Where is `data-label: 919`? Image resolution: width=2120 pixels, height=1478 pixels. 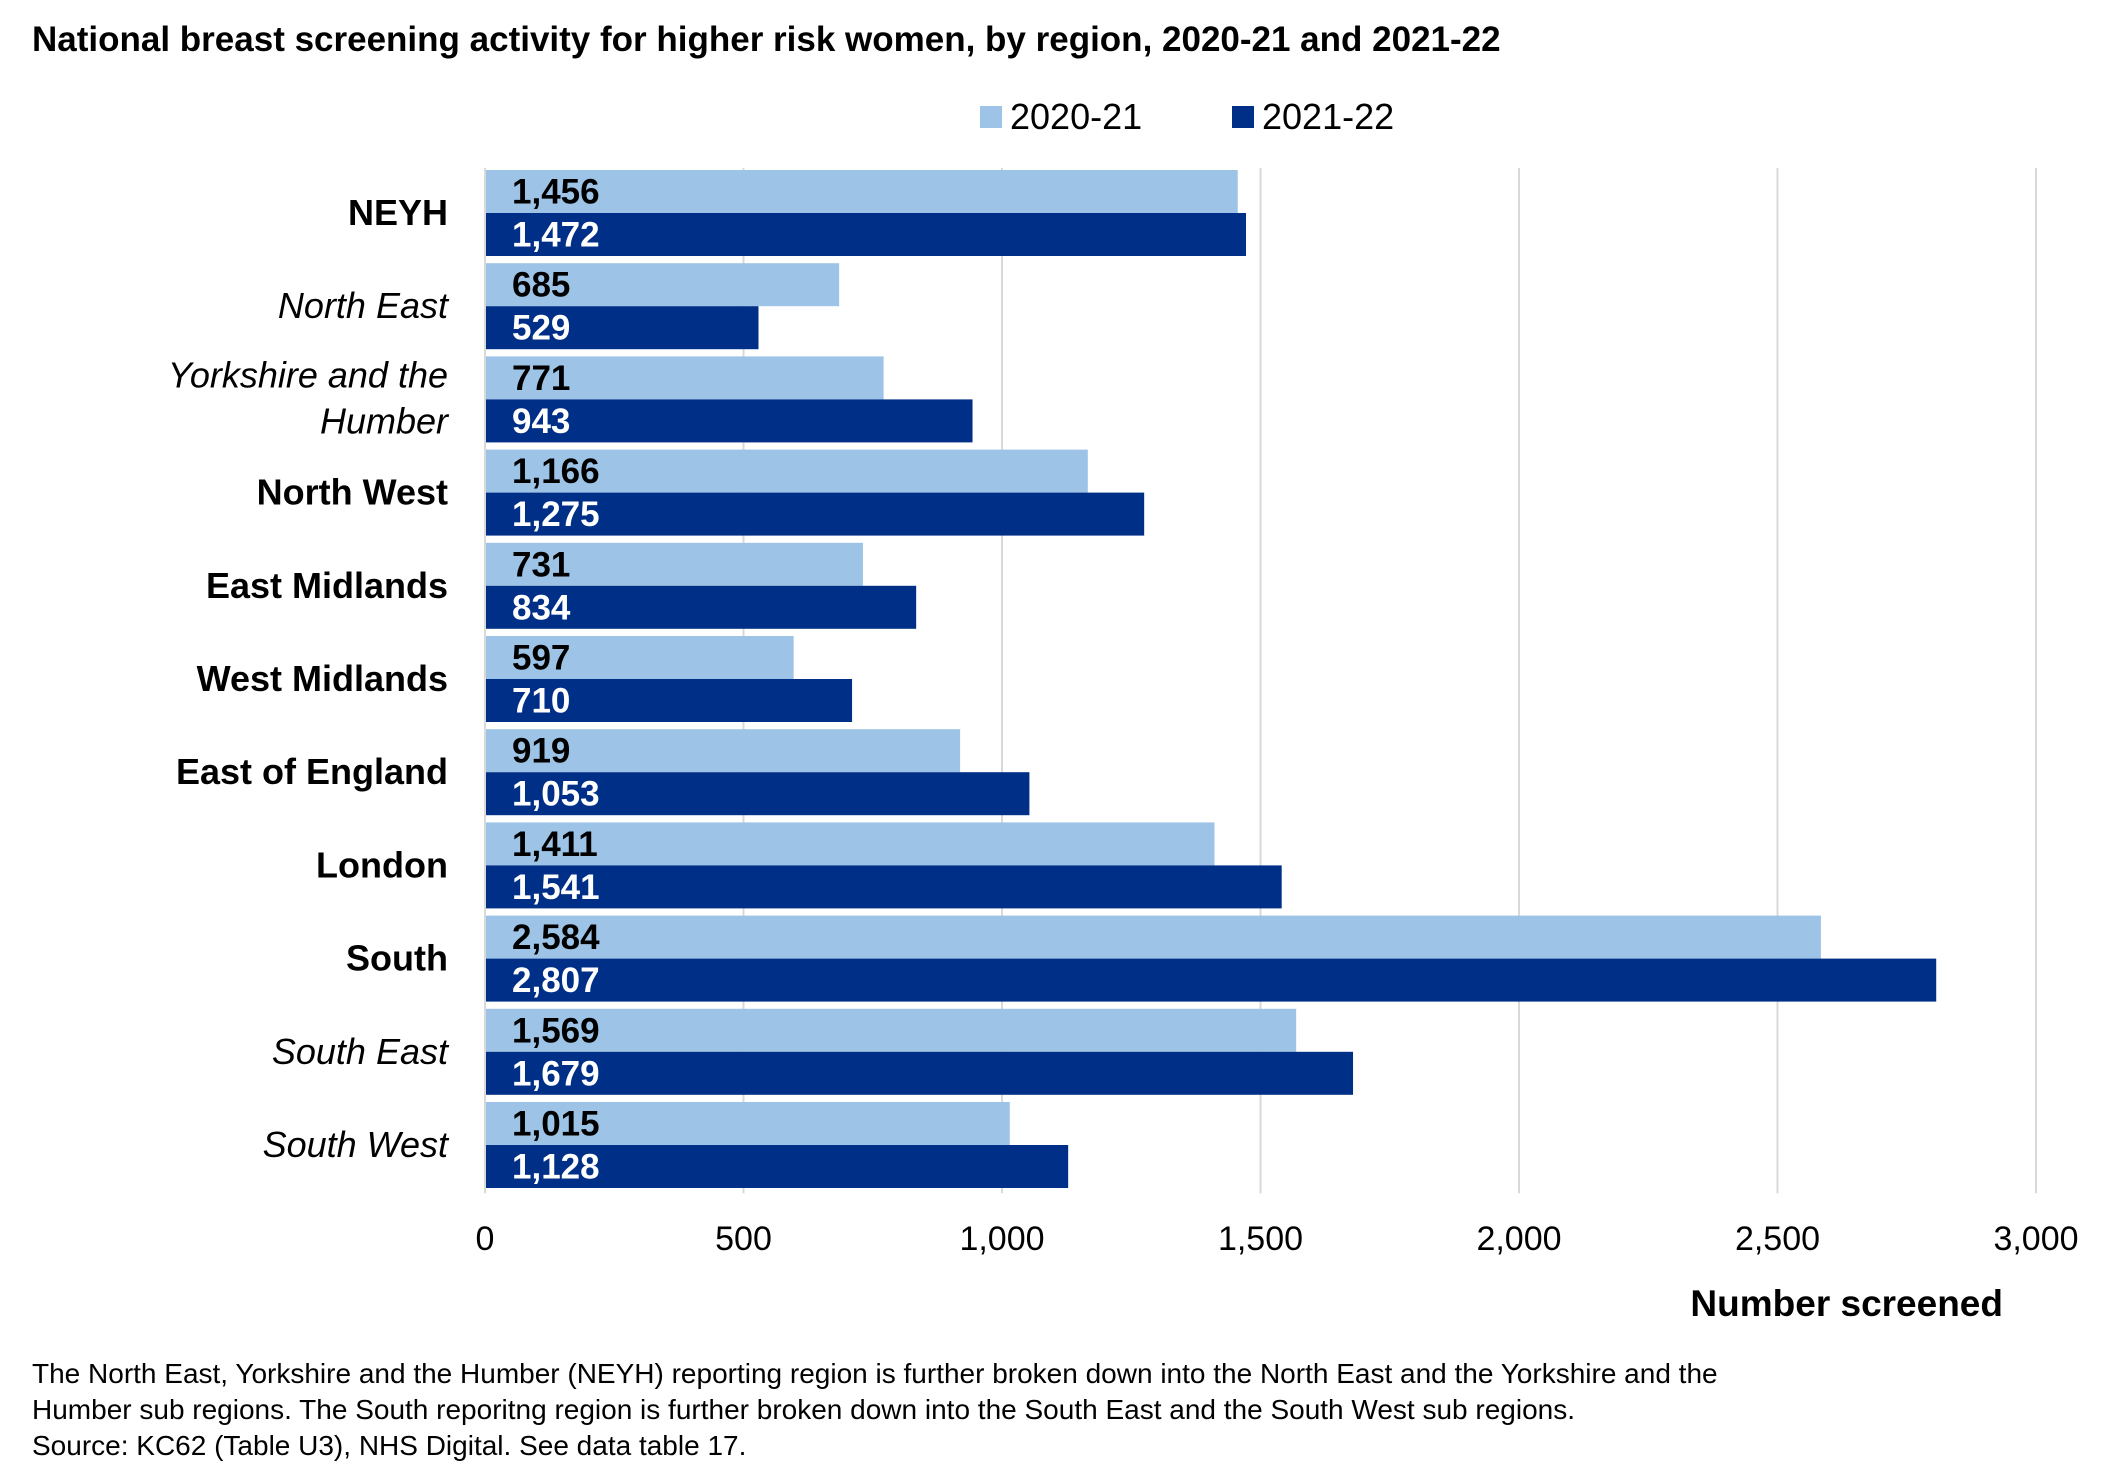 data-label: 919 is located at coordinates (541, 751).